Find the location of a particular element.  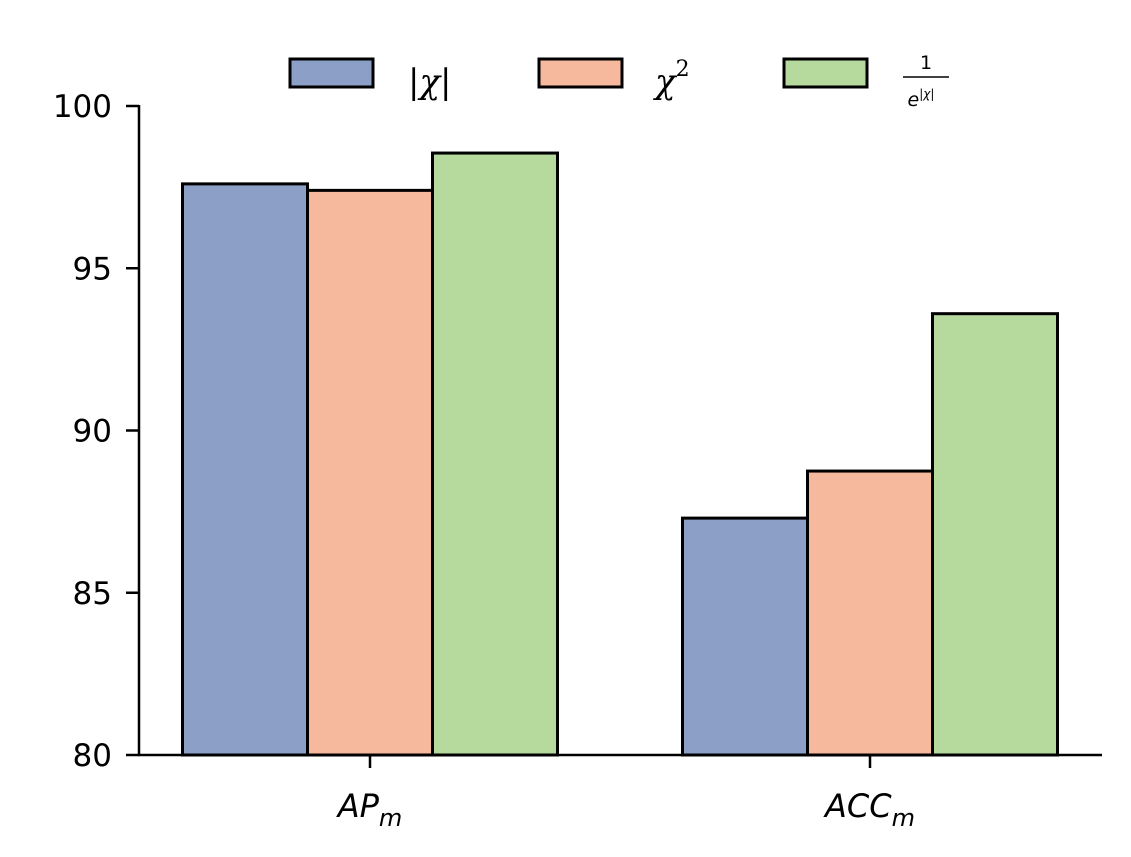

svg-text: e|χ| is located at coordinates (921, 99).